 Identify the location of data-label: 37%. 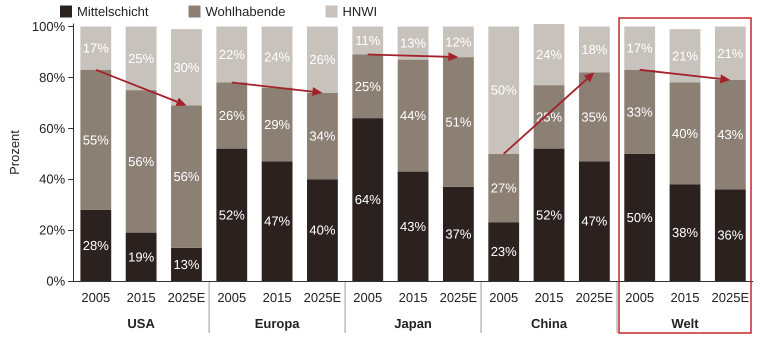
(458, 234).